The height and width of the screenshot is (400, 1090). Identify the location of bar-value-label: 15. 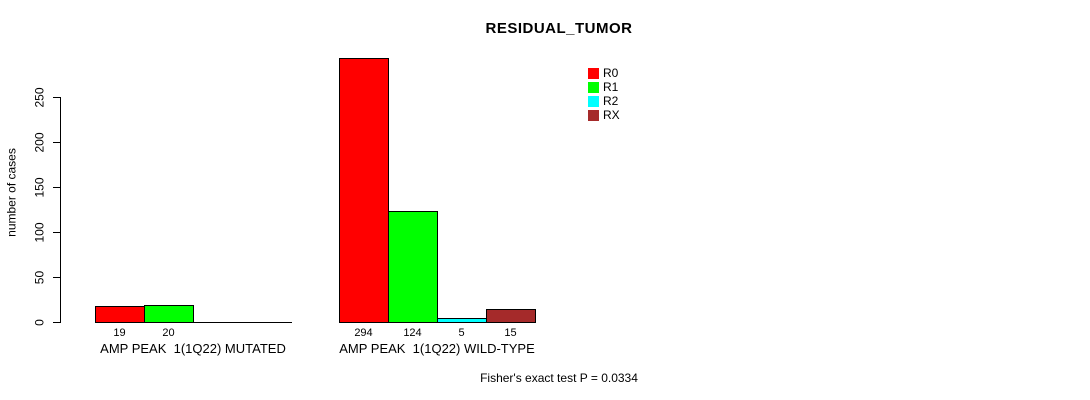
(510, 333).